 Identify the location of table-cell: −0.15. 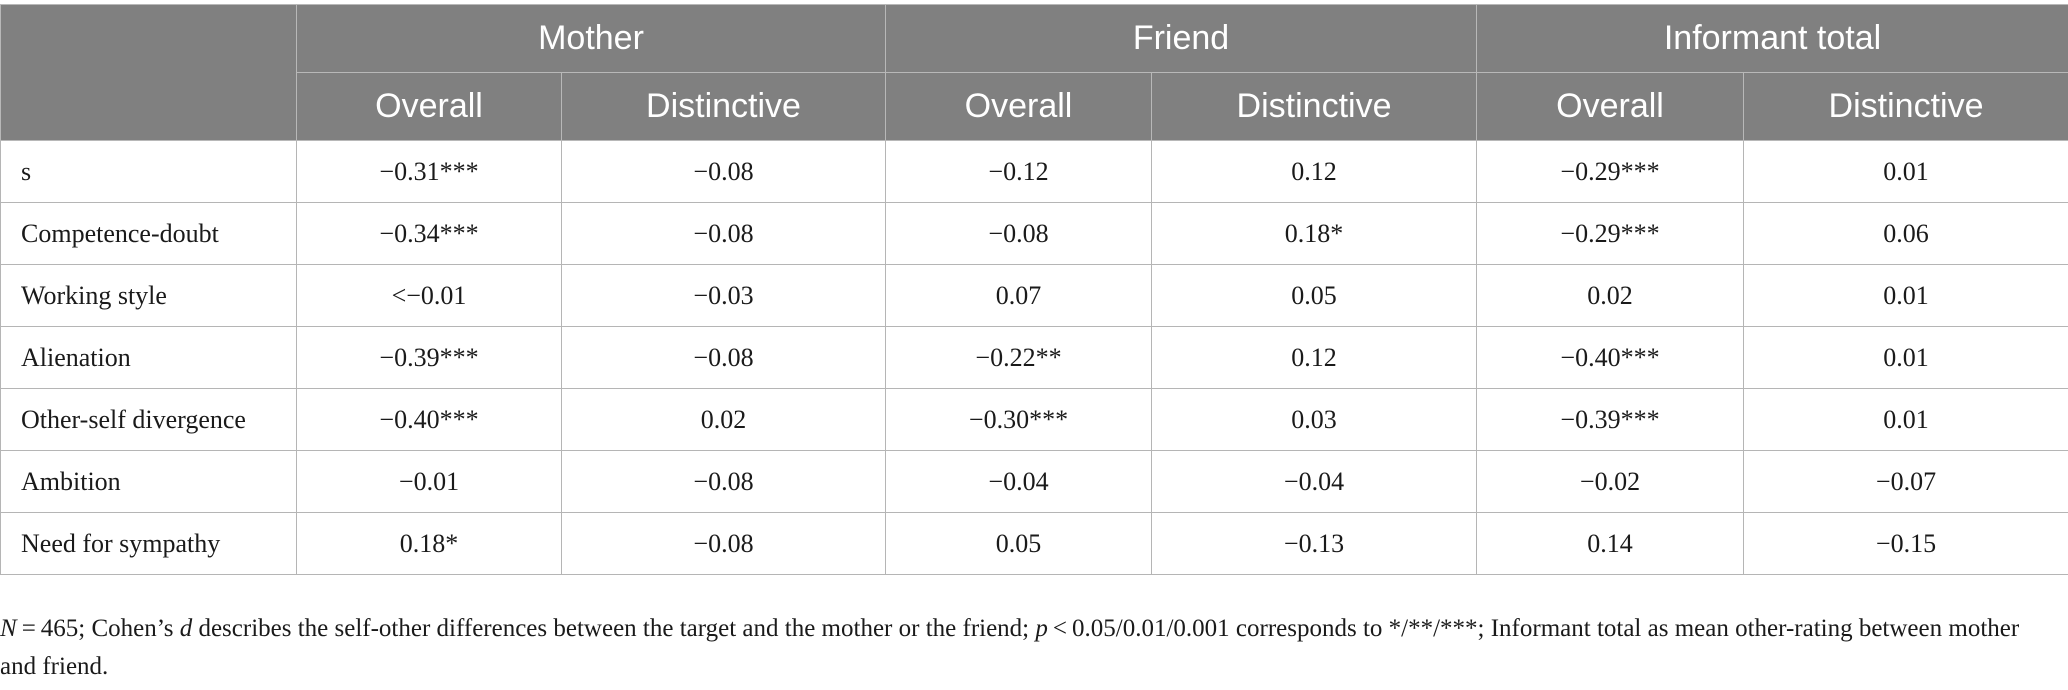
(1905, 543).